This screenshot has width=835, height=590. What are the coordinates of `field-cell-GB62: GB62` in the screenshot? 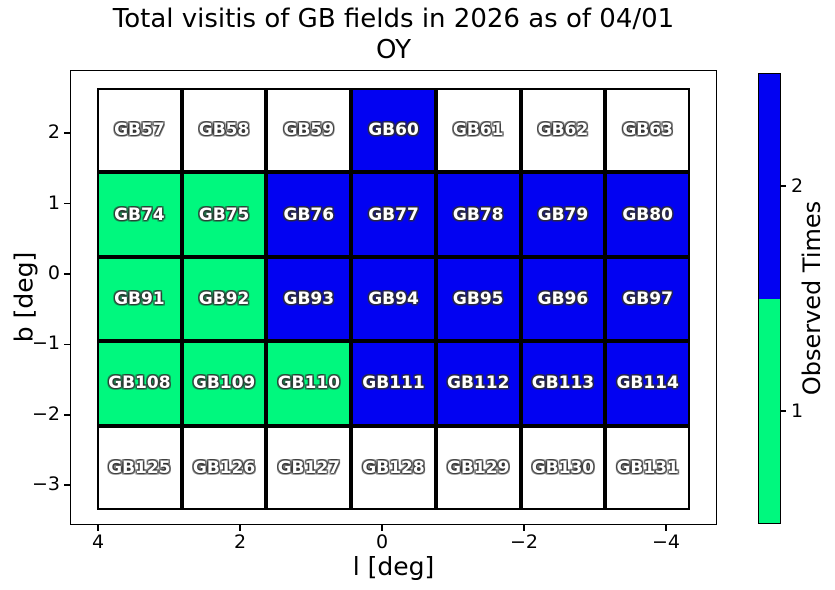 It's located at (563, 130).